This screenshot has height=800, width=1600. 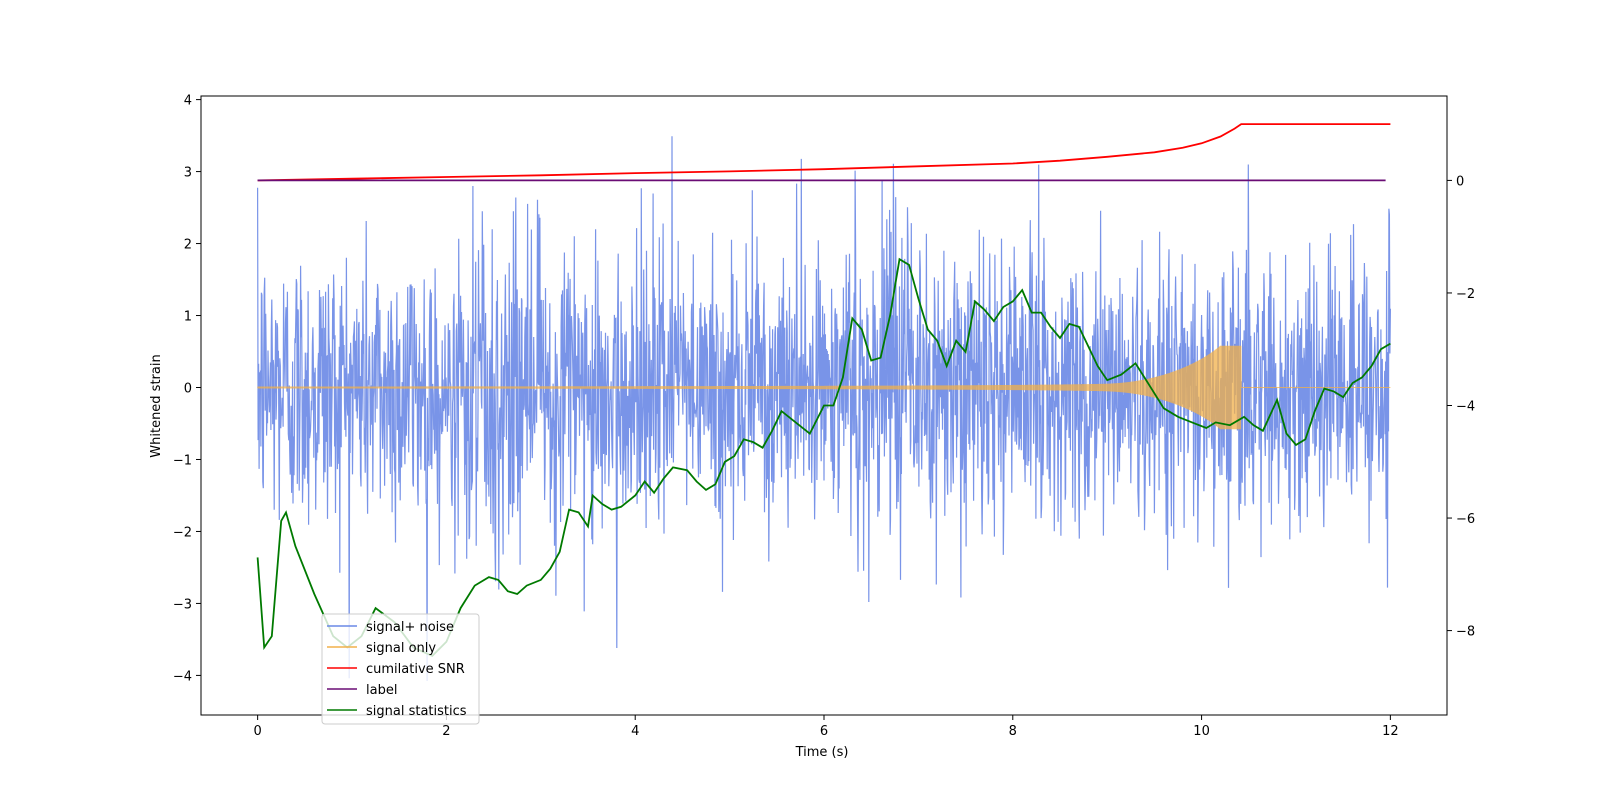 I want to click on legend-label-cumulative-snr: cumilative SNR, so click(x=415, y=669).